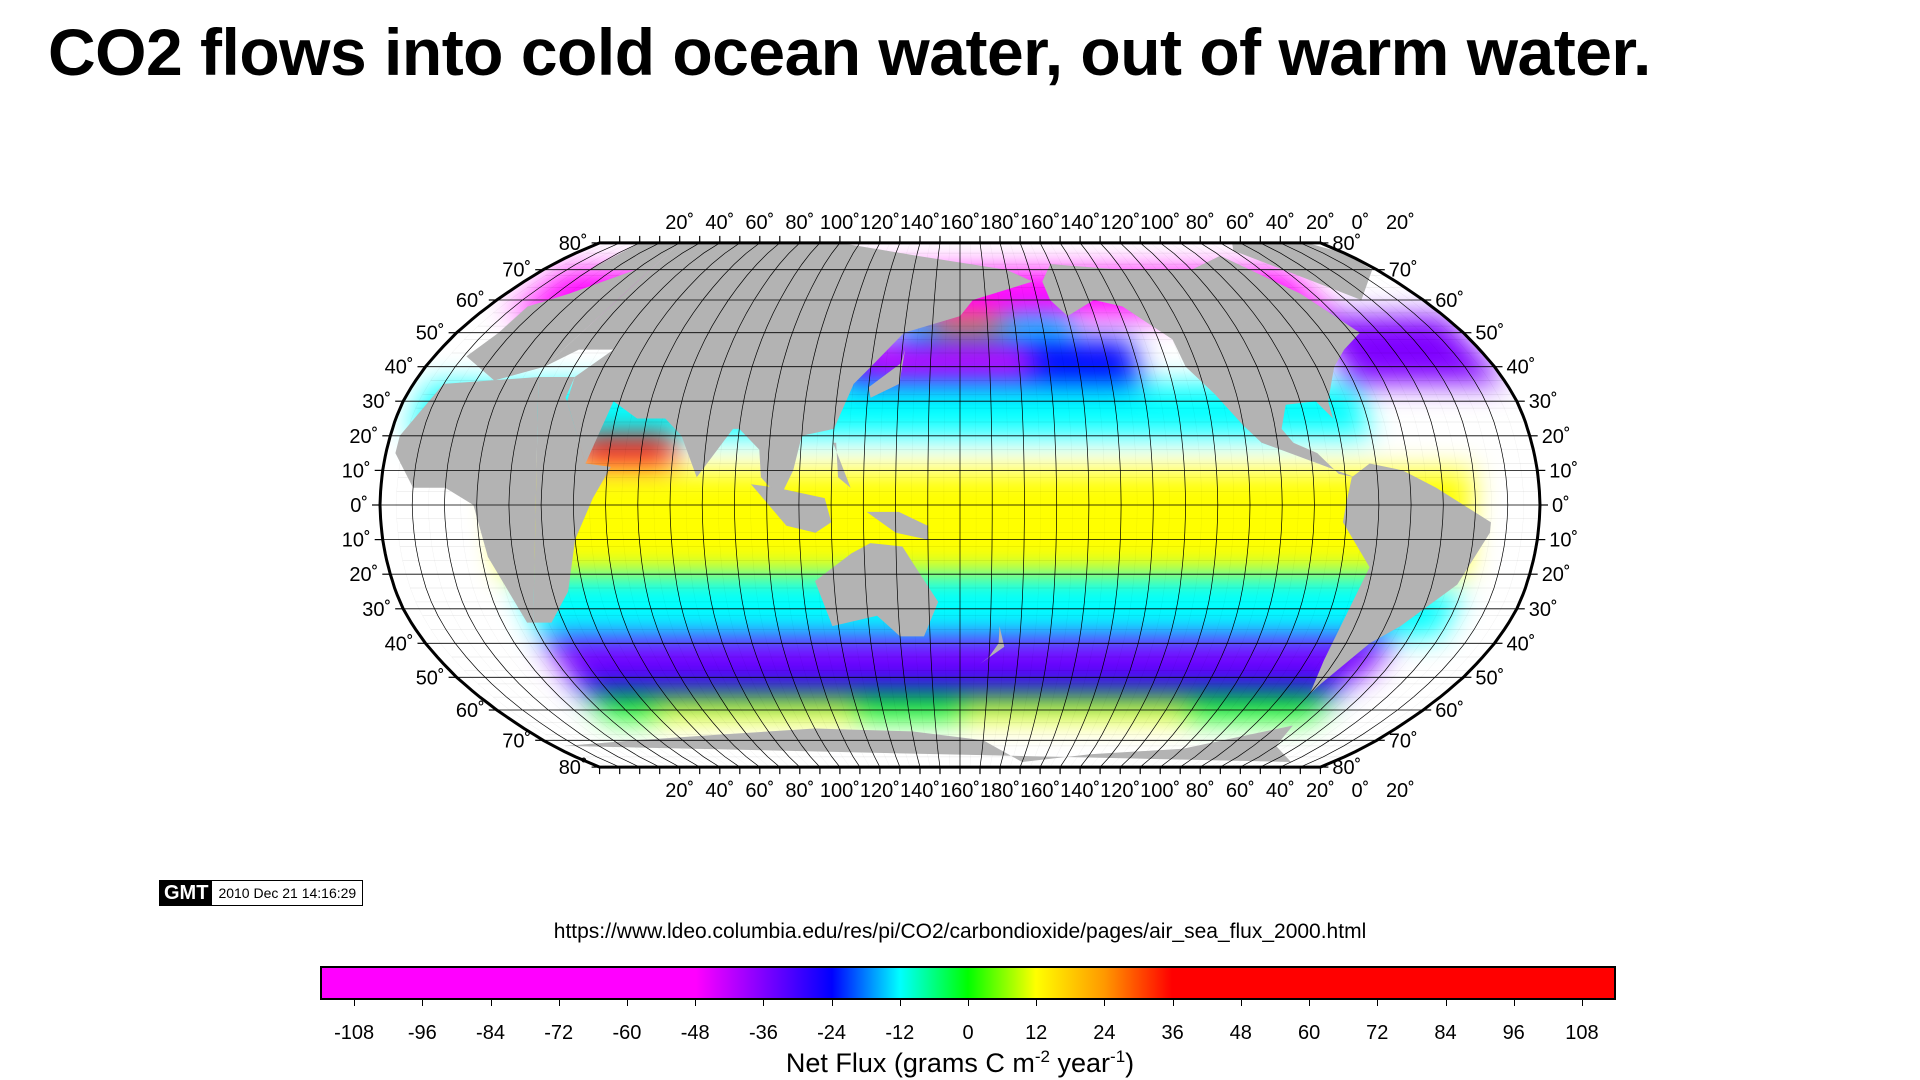  What do you see at coordinates (1400, 578) in the screenshot?
I see `south-america-land` at bounding box center [1400, 578].